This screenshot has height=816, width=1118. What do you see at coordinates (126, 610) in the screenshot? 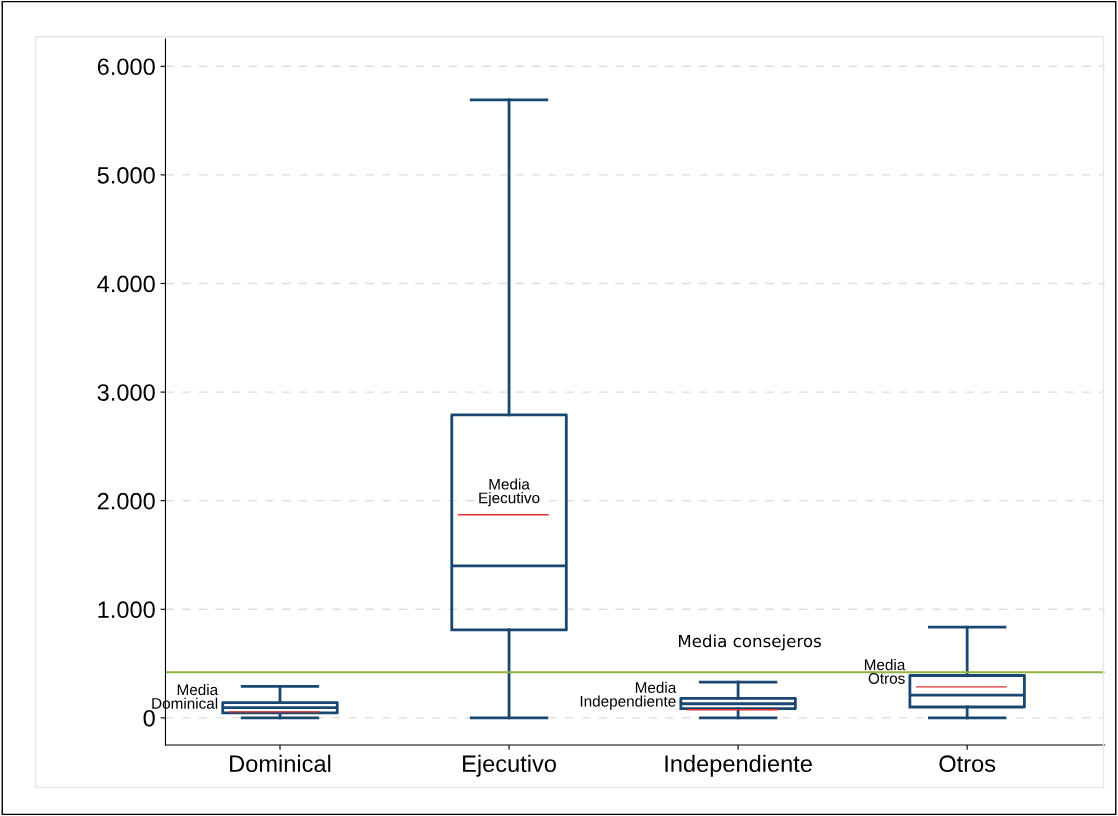
I see `y-tick-label: 1.000` at bounding box center [126, 610].